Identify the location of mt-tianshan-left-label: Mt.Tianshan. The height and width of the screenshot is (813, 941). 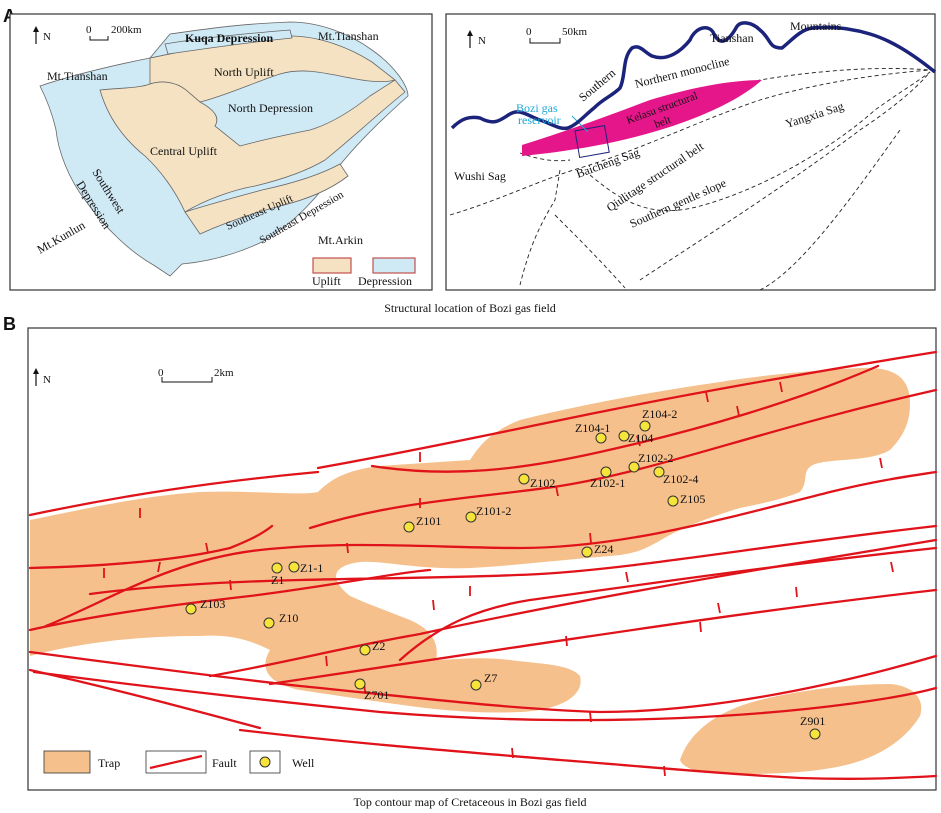
(77, 76).